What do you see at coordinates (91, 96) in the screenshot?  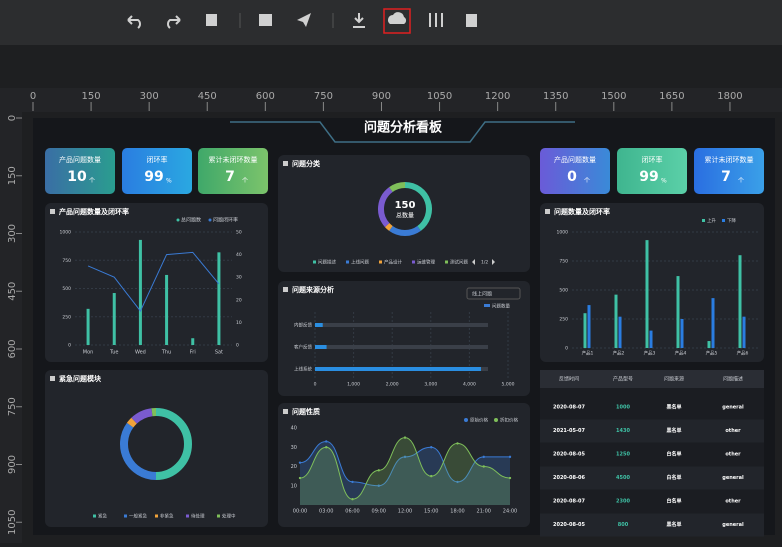 I see `ruler-x-label: 150` at bounding box center [91, 96].